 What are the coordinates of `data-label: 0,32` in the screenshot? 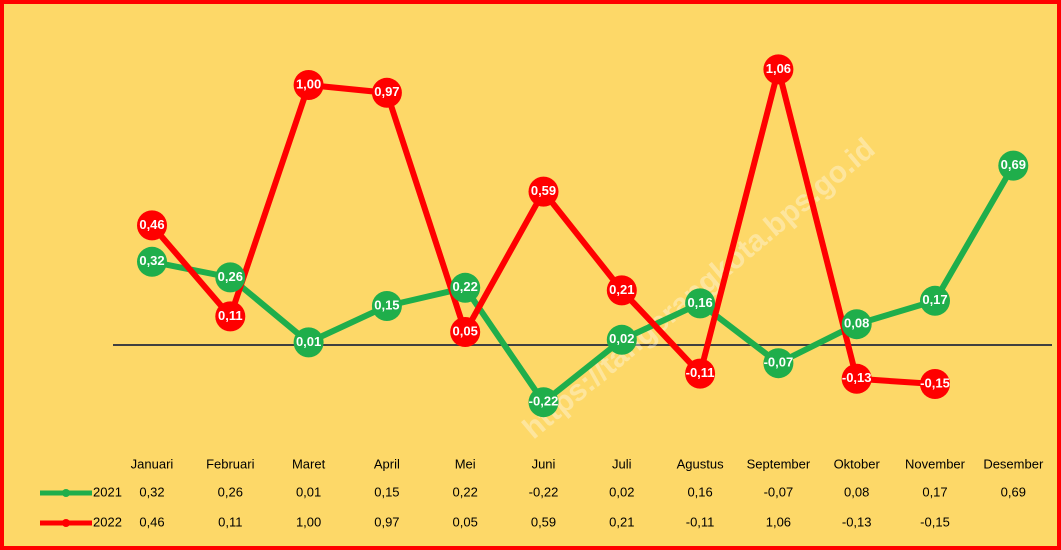 It's located at (151, 260).